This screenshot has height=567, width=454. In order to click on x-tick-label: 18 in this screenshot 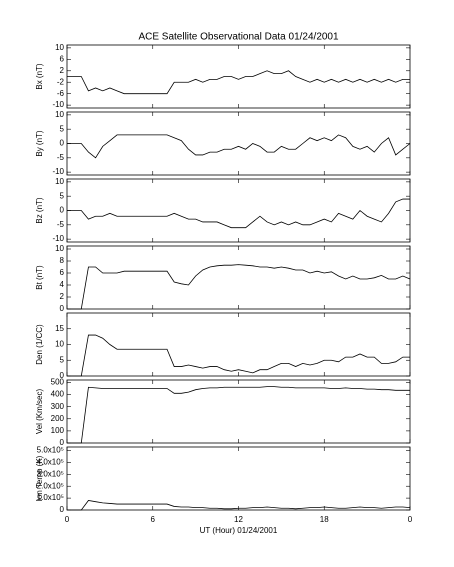, I will do `click(324, 519)`.